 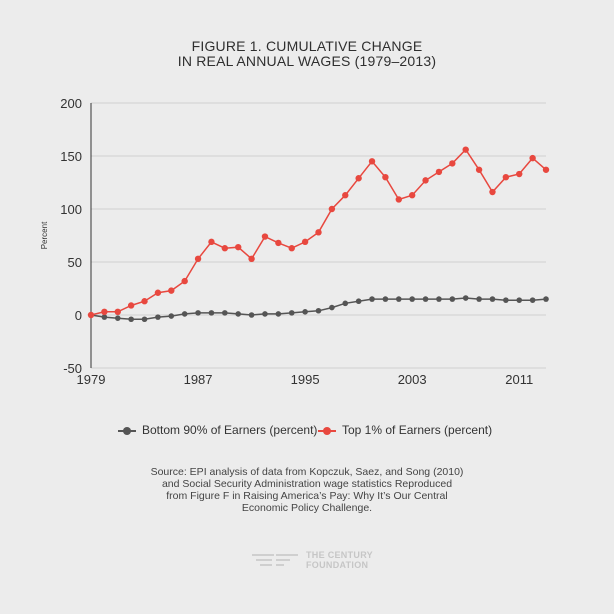 I want to click on data-point-series-0-2008, so click(x=479, y=299).